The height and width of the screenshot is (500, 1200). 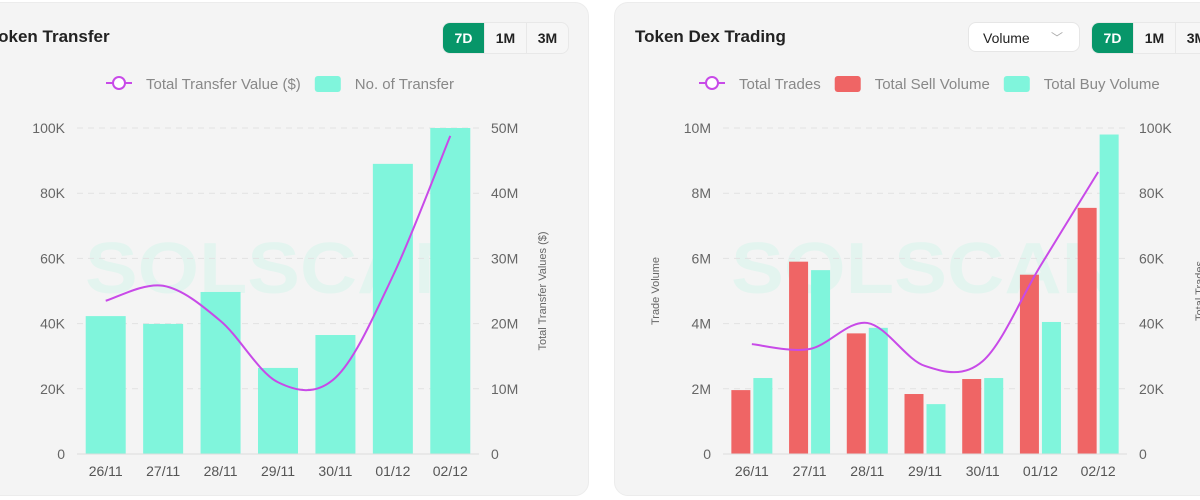 I want to click on y2-tick-label: 50M, so click(x=504, y=128).